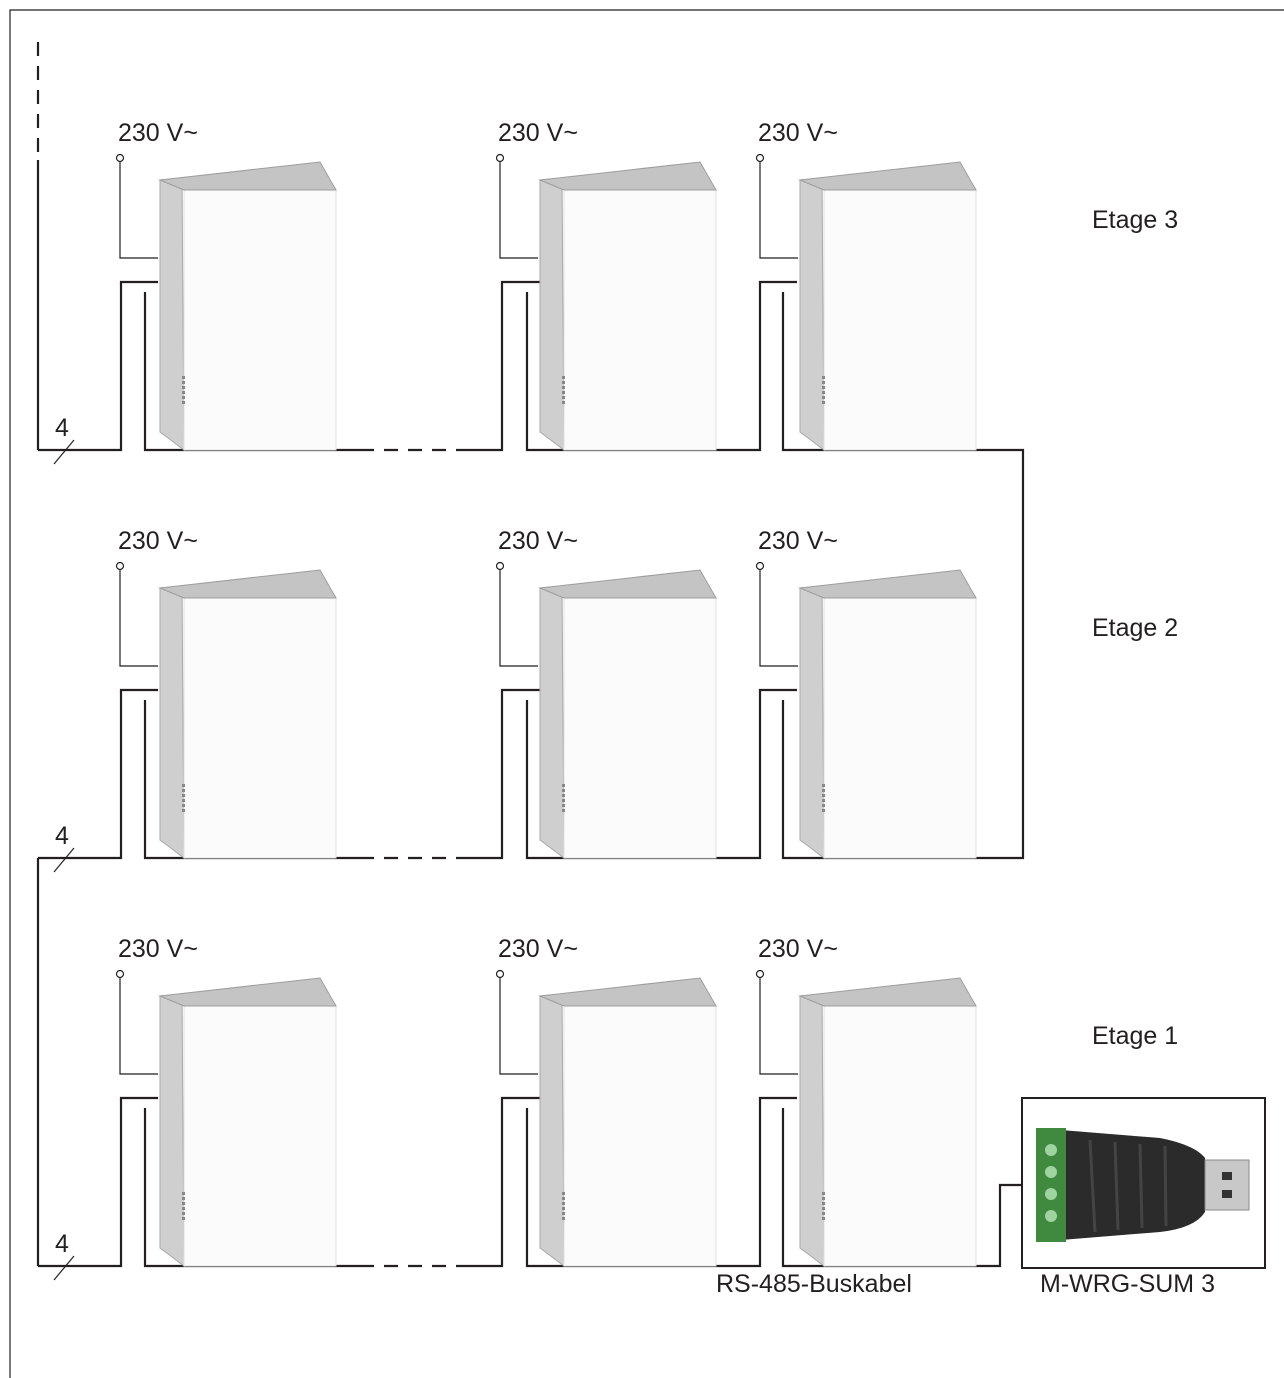 This screenshot has width=1284, height=1378. What do you see at coordinates (1135, 1036) in the screenshot?
I see `floor-label: Etage 1` at bounding box center [1135, 1036].